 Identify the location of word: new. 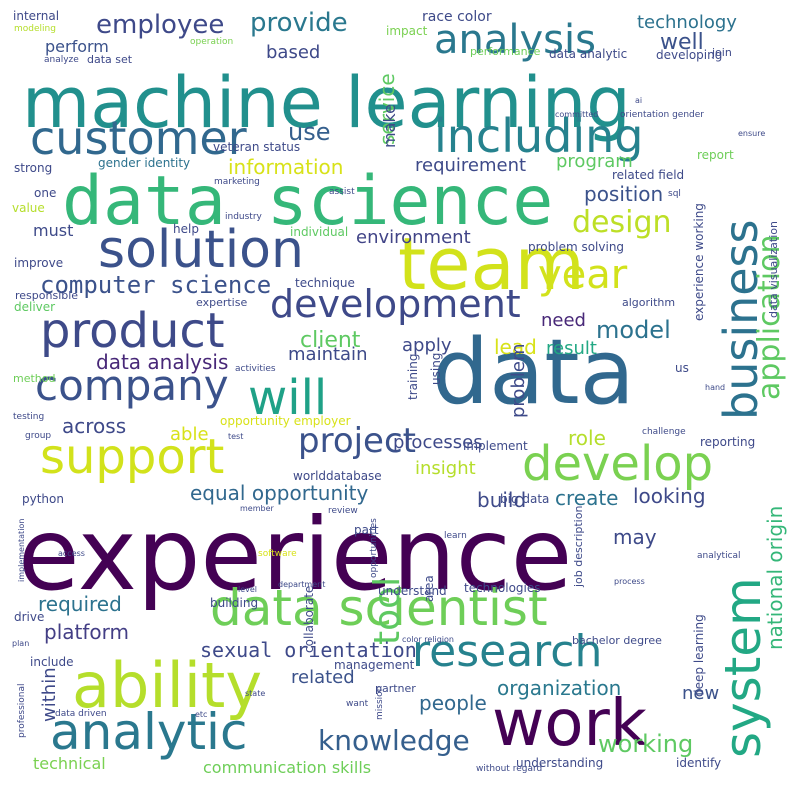
(701, 693).